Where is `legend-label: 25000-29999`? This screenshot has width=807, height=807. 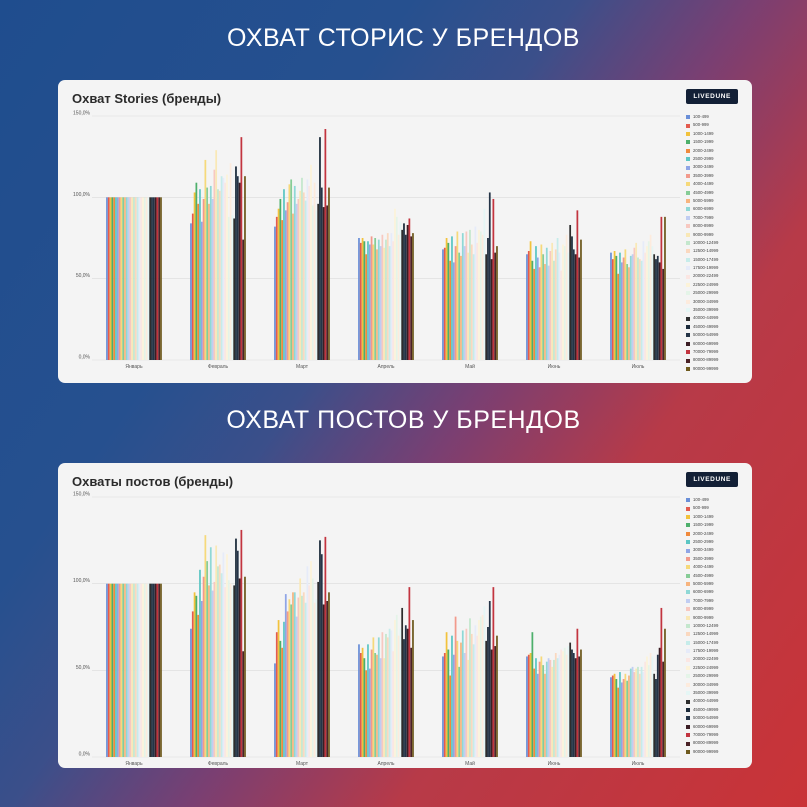
legend-label: 25000-29999 is located at coordinates (706, 293).